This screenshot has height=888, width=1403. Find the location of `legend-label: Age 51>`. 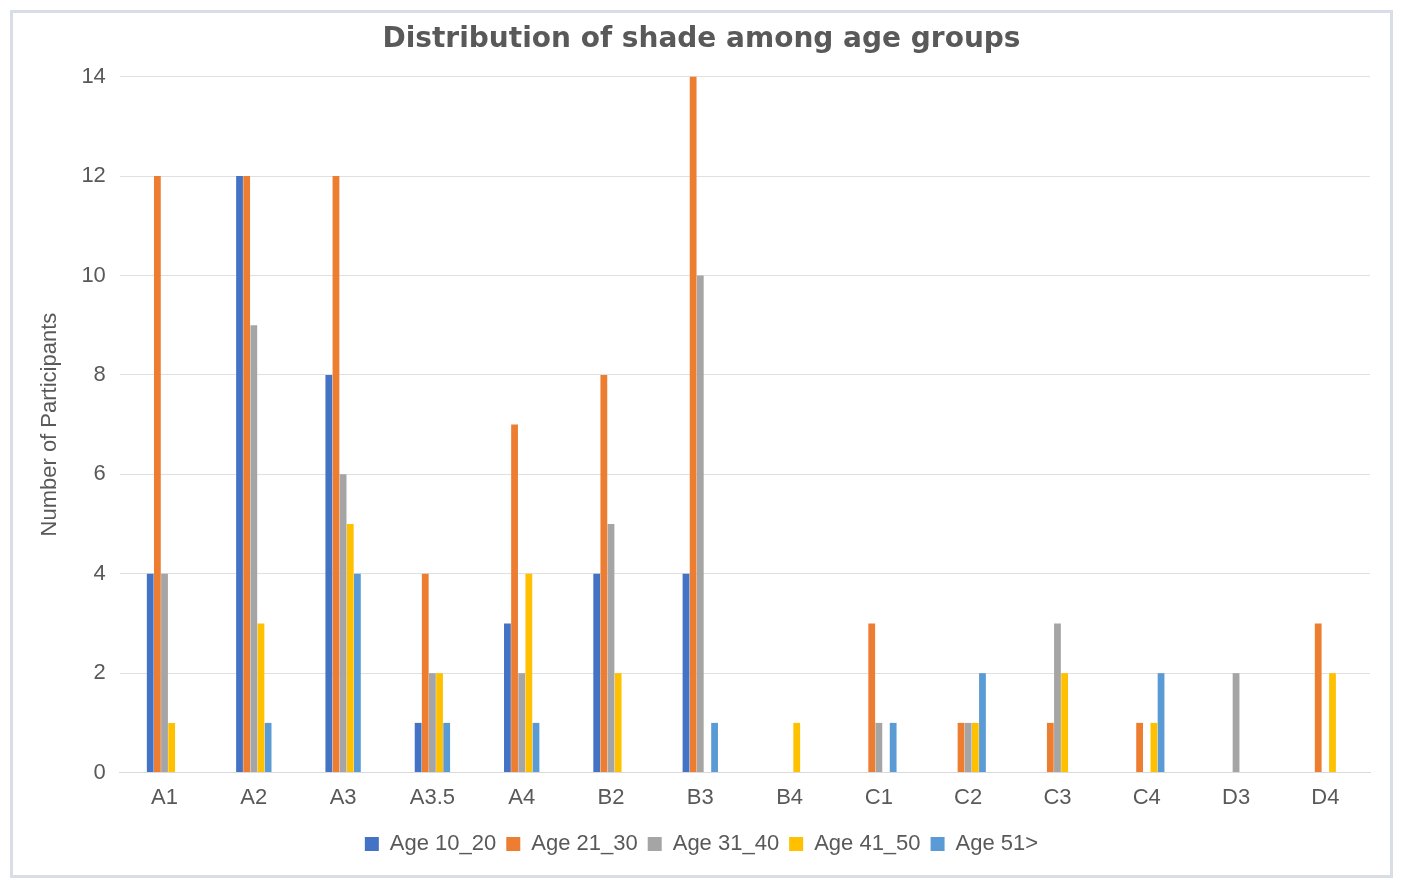

legend-label: Age 51> is located at coordinates (997, 843).